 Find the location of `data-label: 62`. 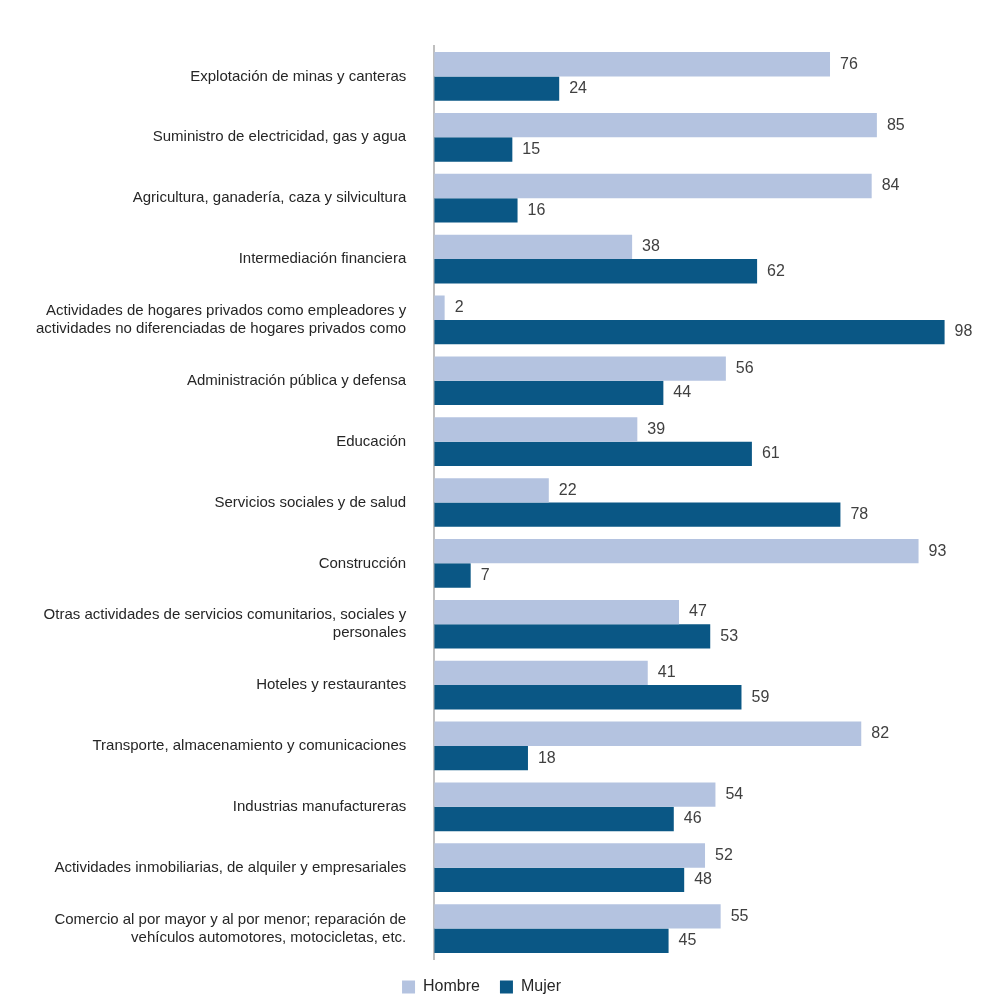

data-label: 62 is located at coordinates (776, 270).